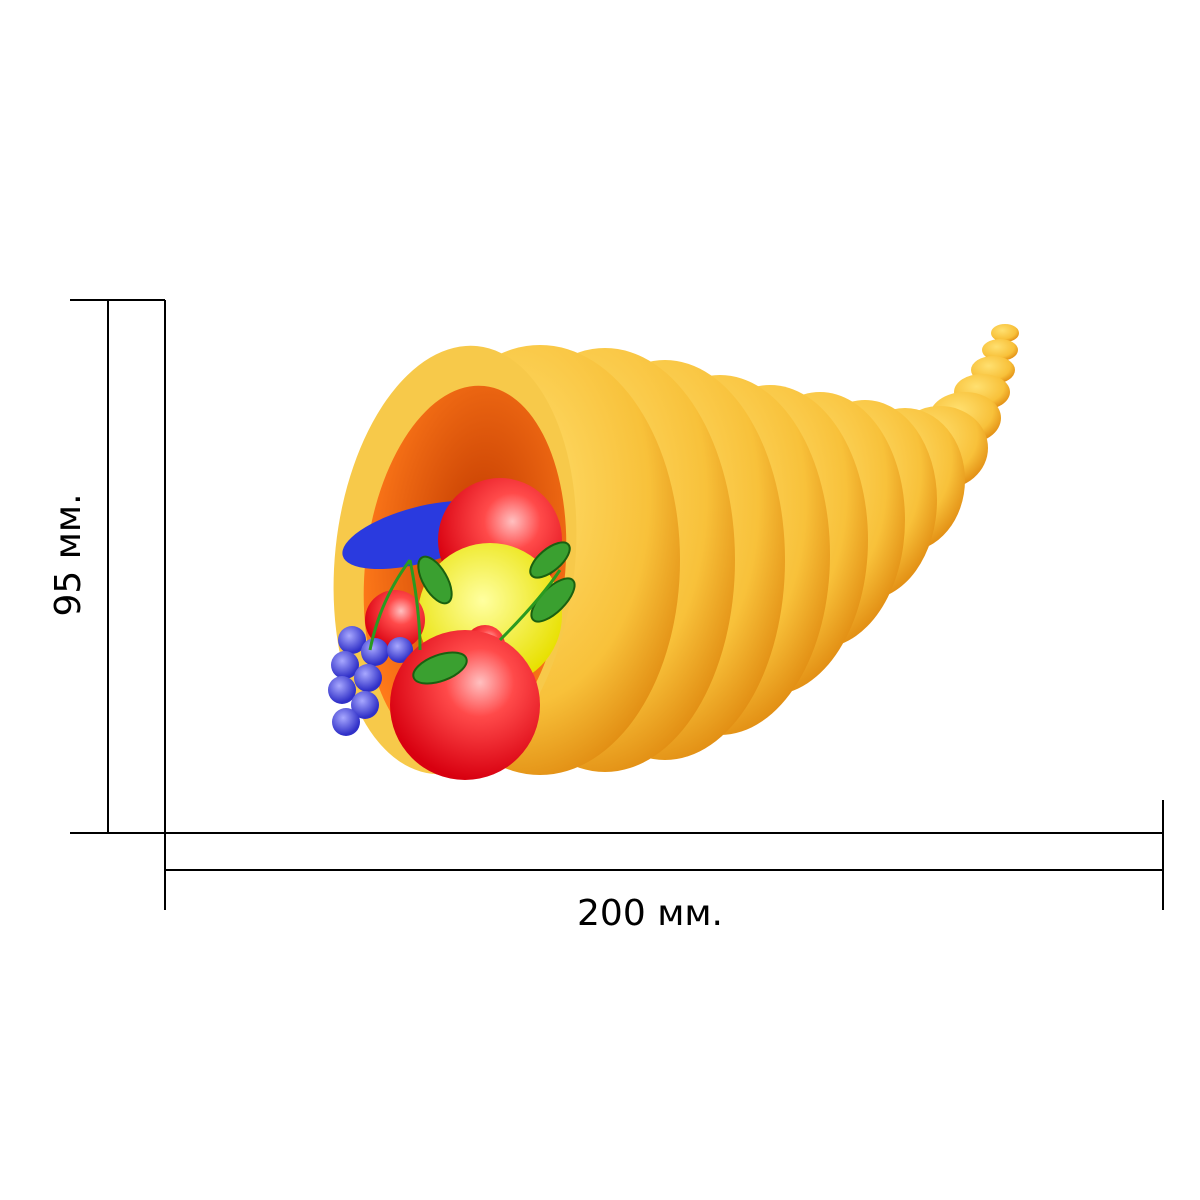  Describe the element at coordinates (452, 629) in the screenshot. I see `fruits` at that location.